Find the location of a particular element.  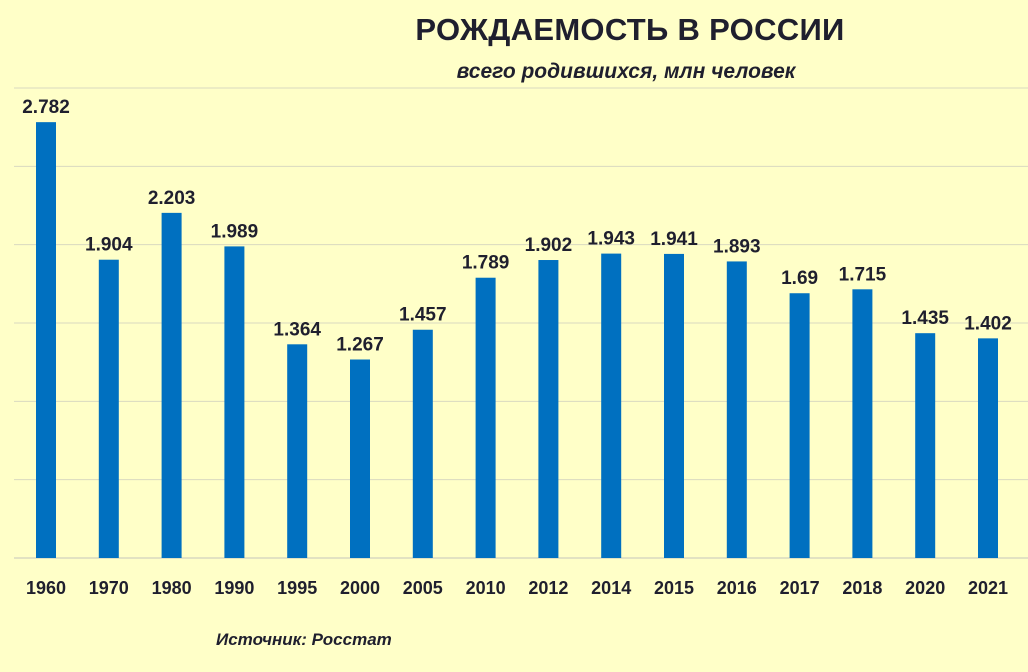

category-label-1990: 1990 is located at coordinates (234, 588).